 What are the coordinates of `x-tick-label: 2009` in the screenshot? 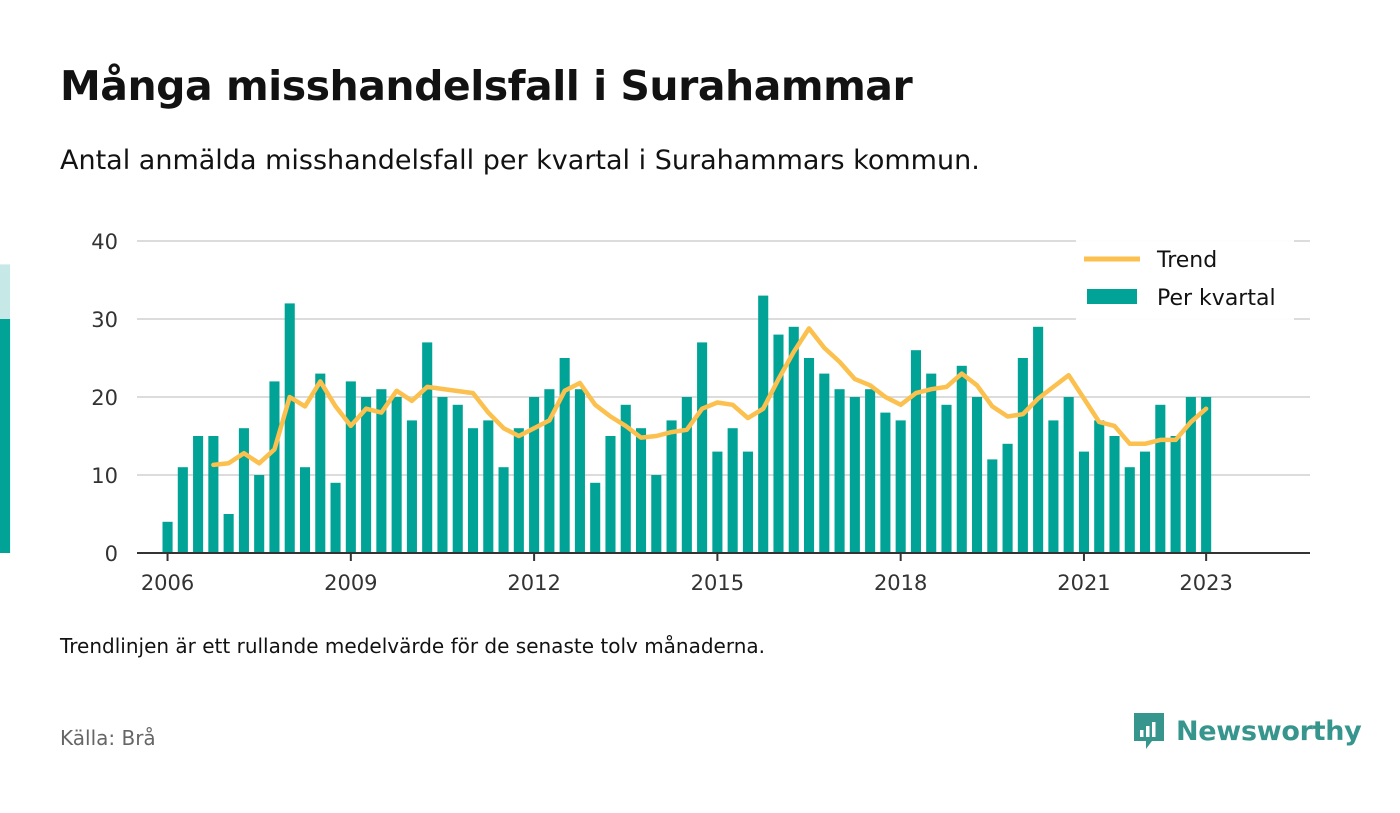 It's located at (350, 583).